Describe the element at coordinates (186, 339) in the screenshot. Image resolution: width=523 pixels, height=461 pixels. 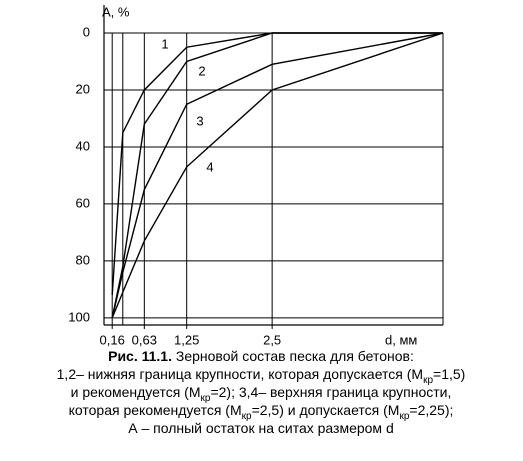
I see `x-tick-label: 1,25` at that location.